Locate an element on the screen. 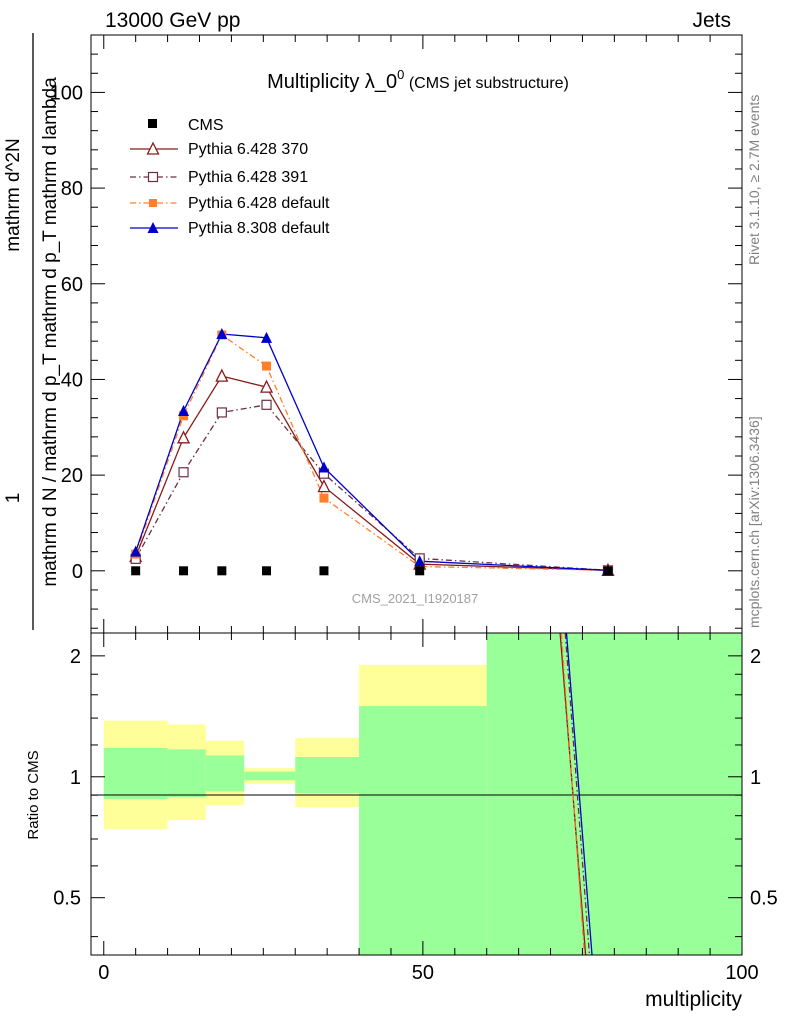 Image resolution: width=786 pixels, height=1024 pixels. y-label-numerator-one: 1 is located at coordinates (13, 498).